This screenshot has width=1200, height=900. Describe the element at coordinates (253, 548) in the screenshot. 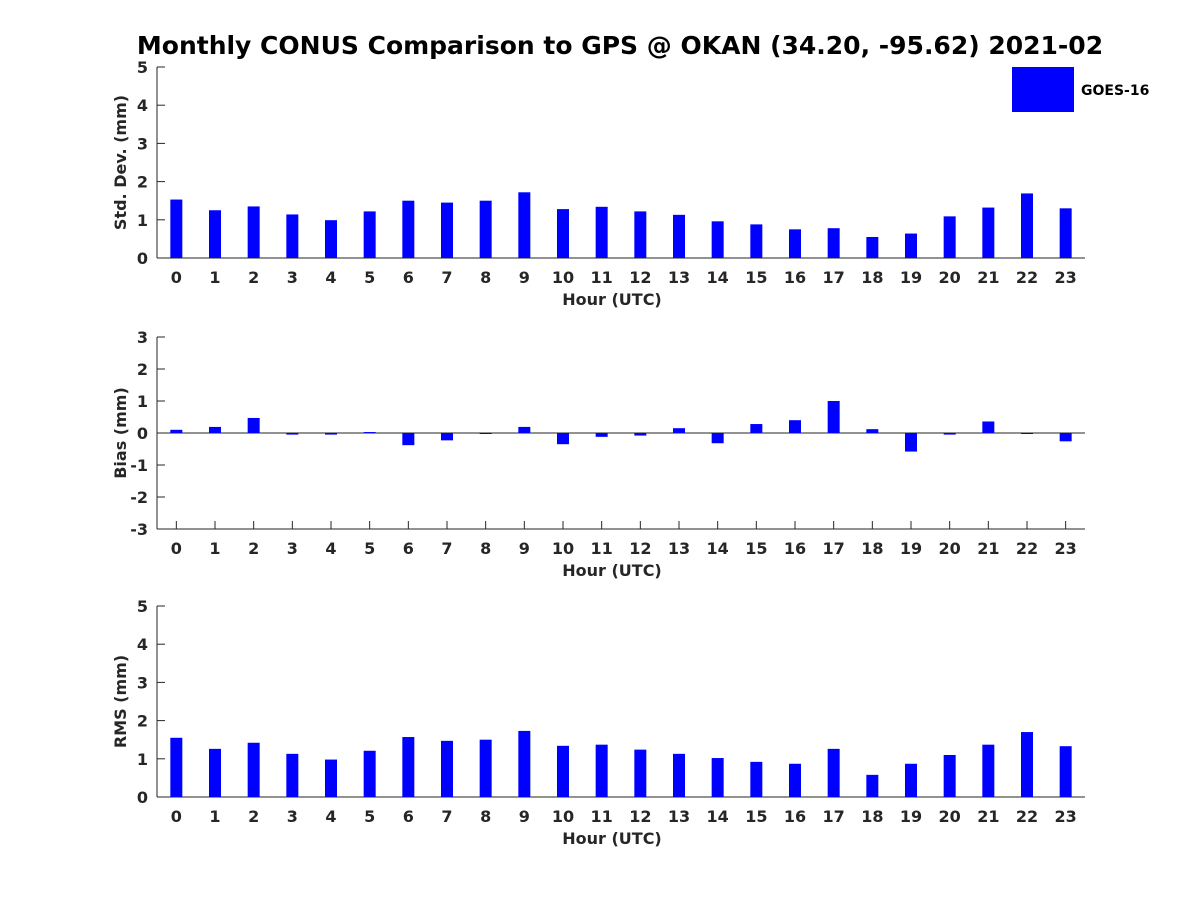

I see `x-tick-label: 2` at that location.